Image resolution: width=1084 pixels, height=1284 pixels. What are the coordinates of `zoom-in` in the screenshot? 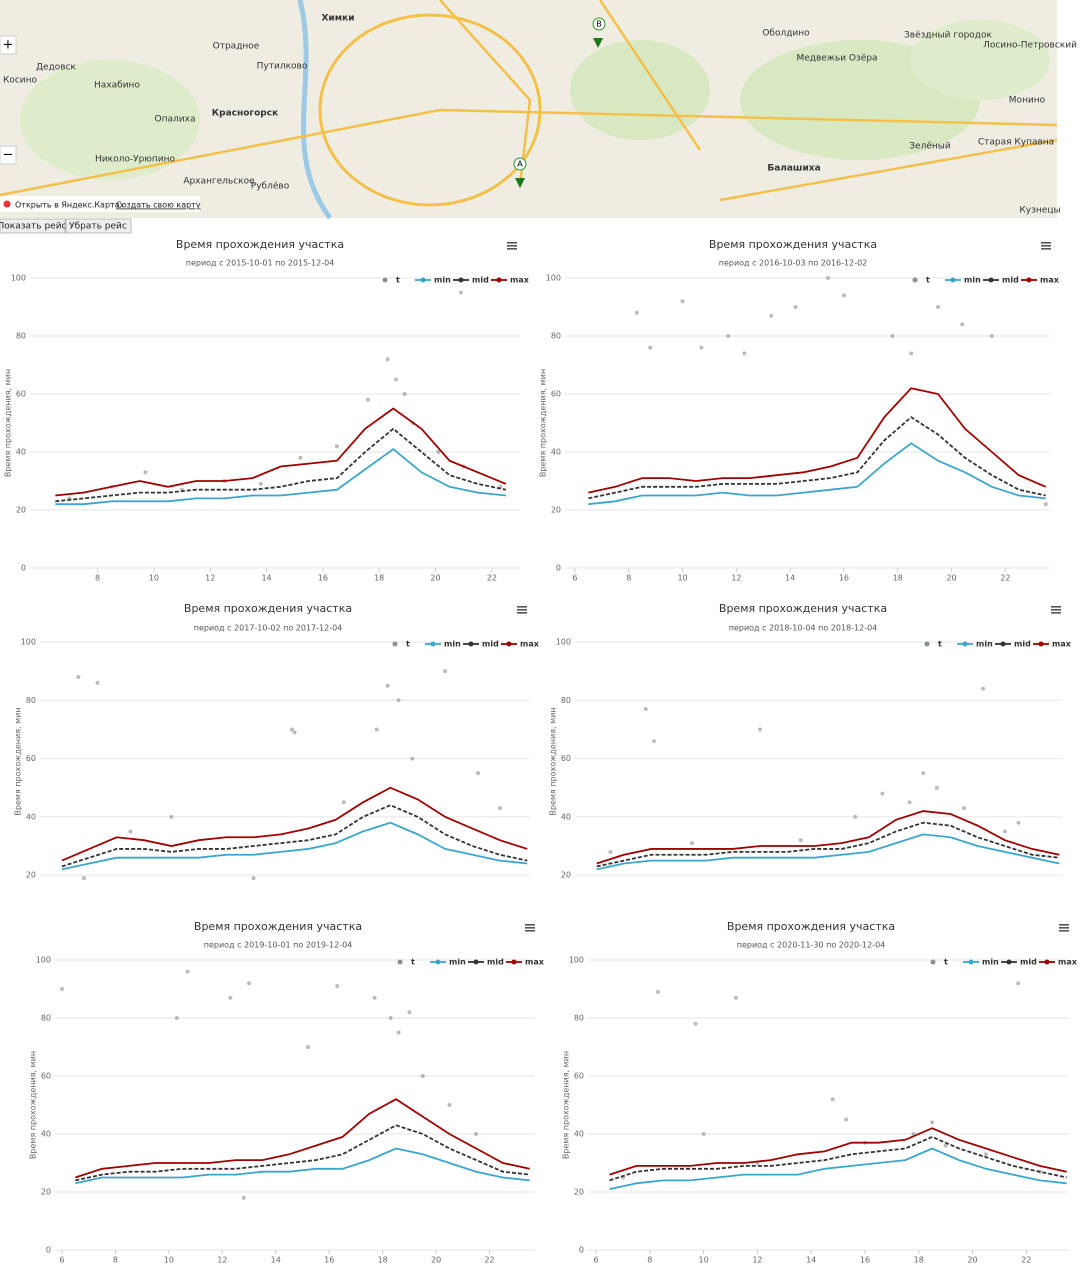 It's located at (8, 45).